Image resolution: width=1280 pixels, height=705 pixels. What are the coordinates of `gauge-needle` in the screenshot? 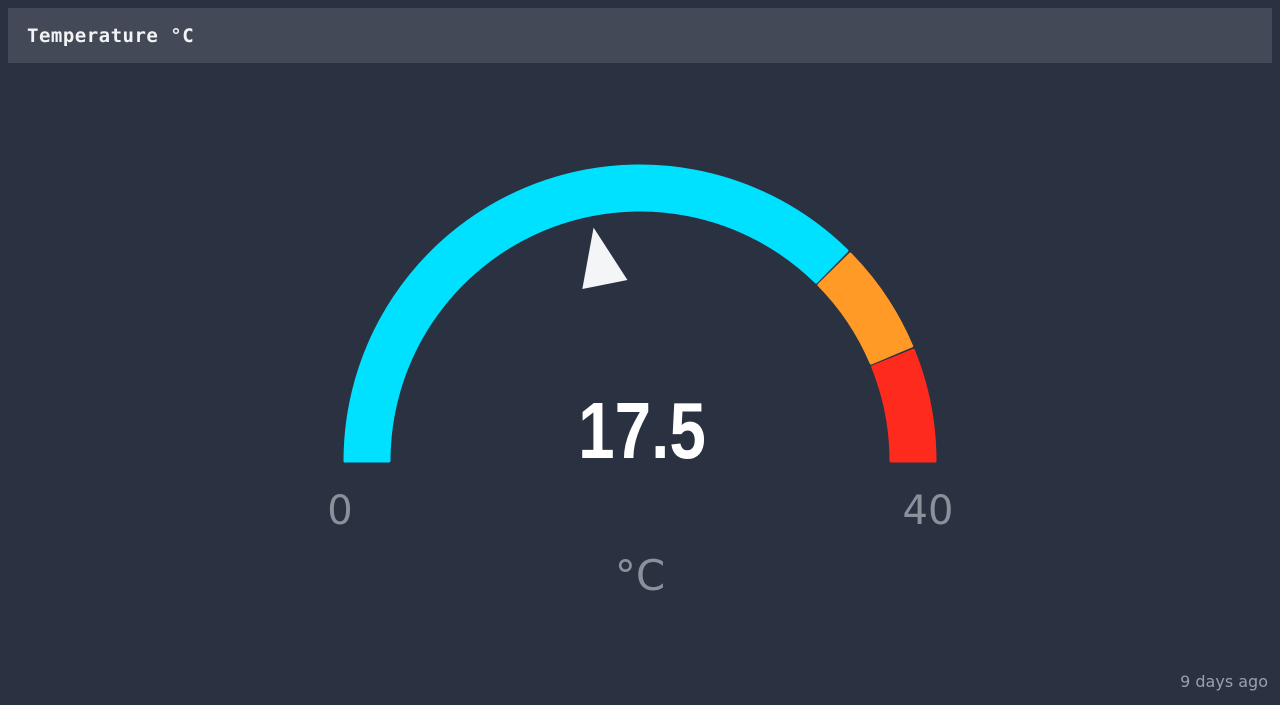 It's located at (605, 258).